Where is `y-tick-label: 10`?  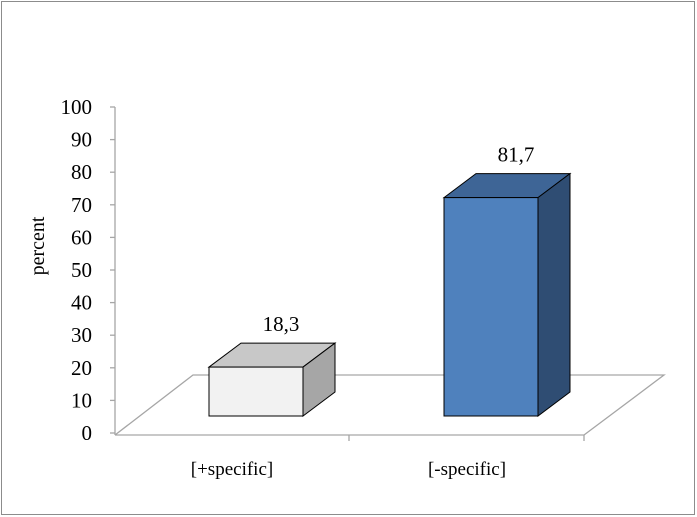 y-tick-label: 10 is located at coordinates (81, 400).